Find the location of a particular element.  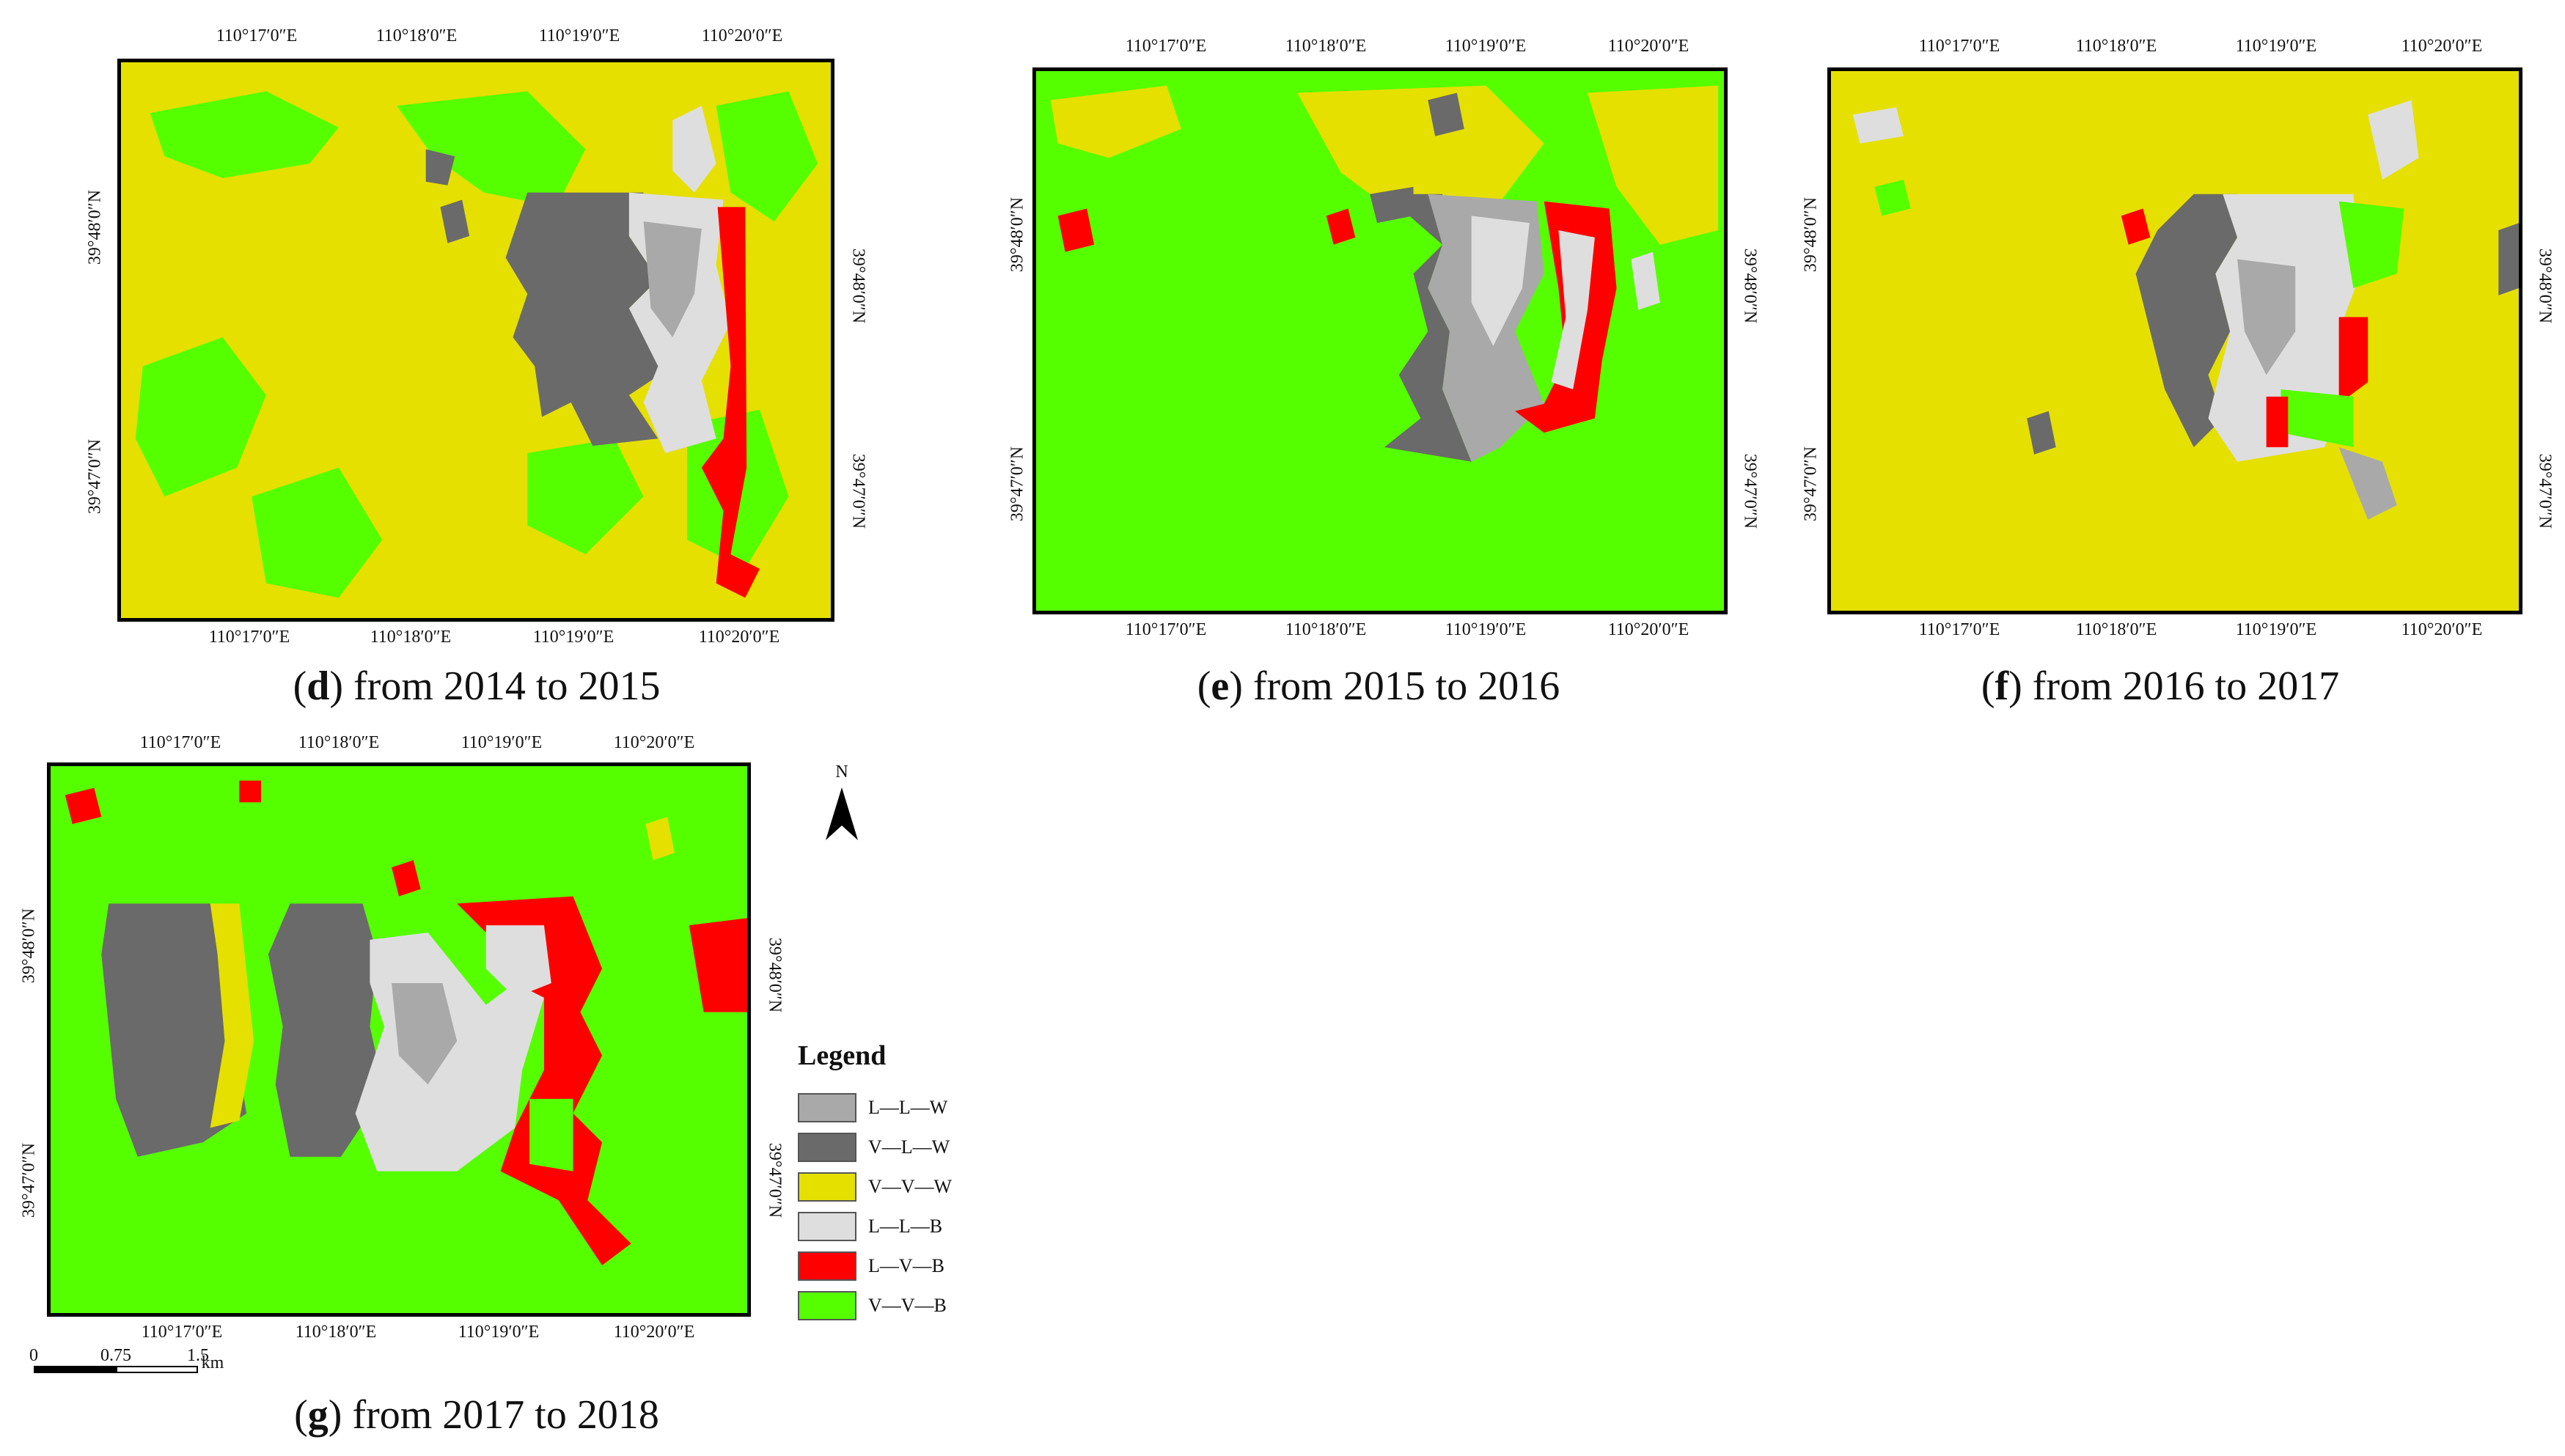

legend-label: L—V—B is located at coordinates (906, 1265).